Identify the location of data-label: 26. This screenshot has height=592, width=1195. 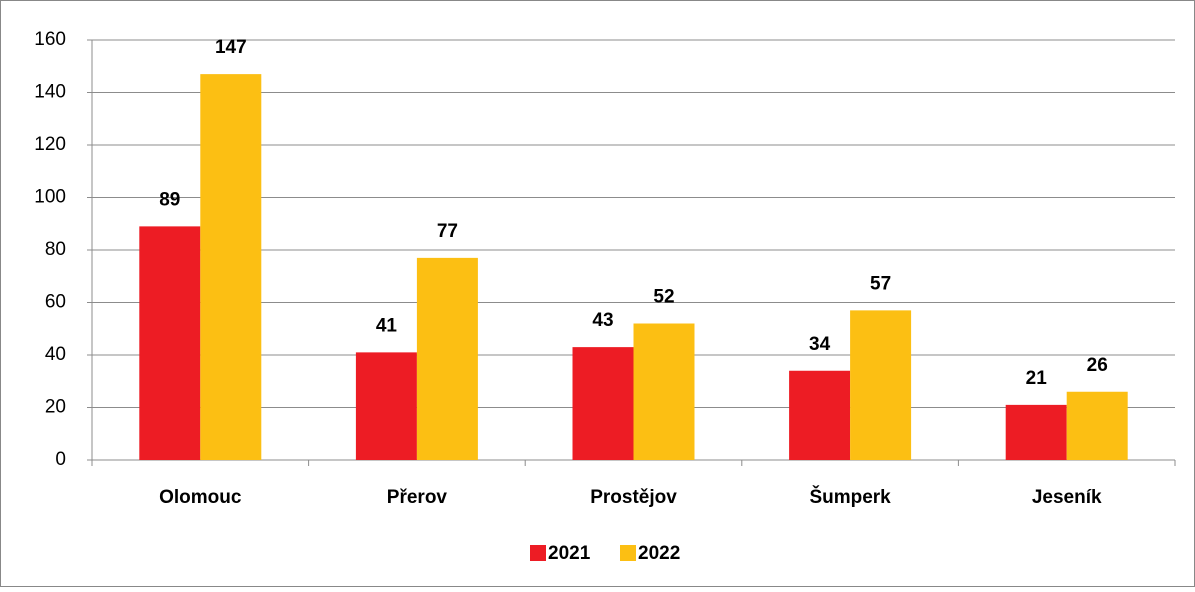
(1097, 365).